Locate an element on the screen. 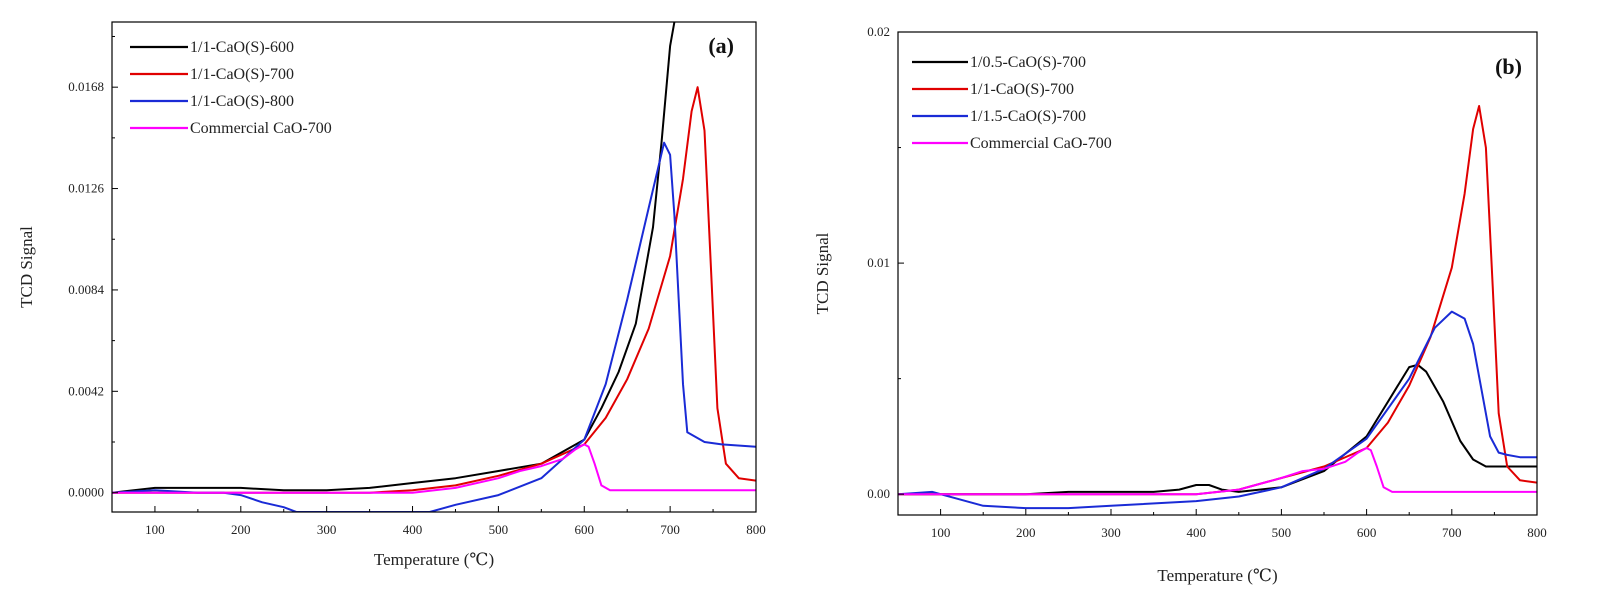 The width and height of the screenshot is (1610, 599). y-tick-label: 0.02 is located at coordinates (878, 31).